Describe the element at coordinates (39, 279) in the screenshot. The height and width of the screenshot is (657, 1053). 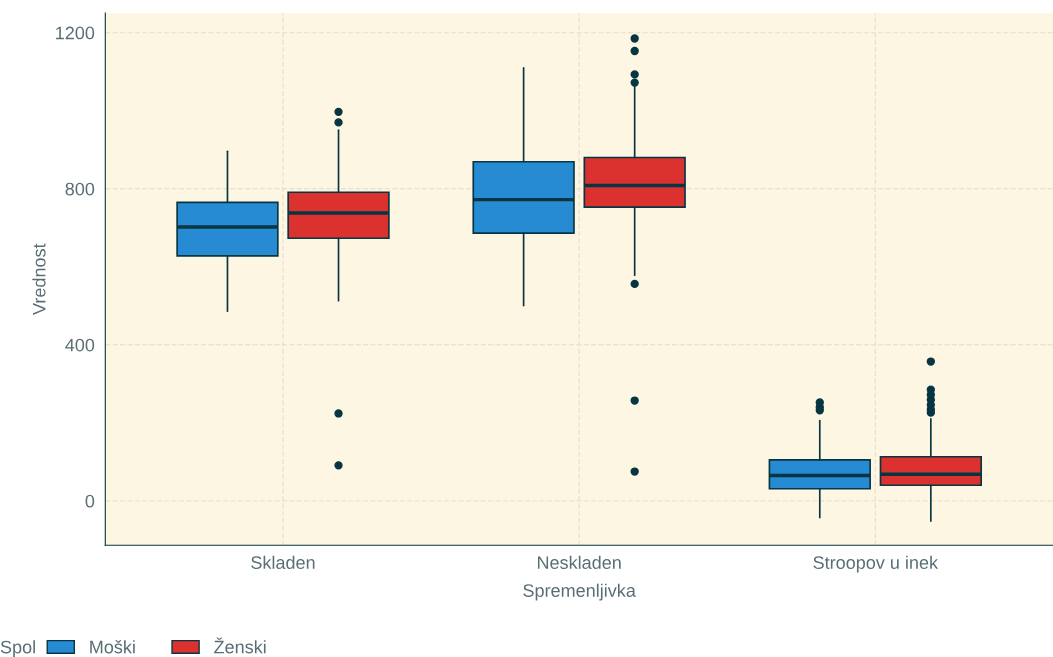
I see `y-axis-title: Vrednost` at that location.